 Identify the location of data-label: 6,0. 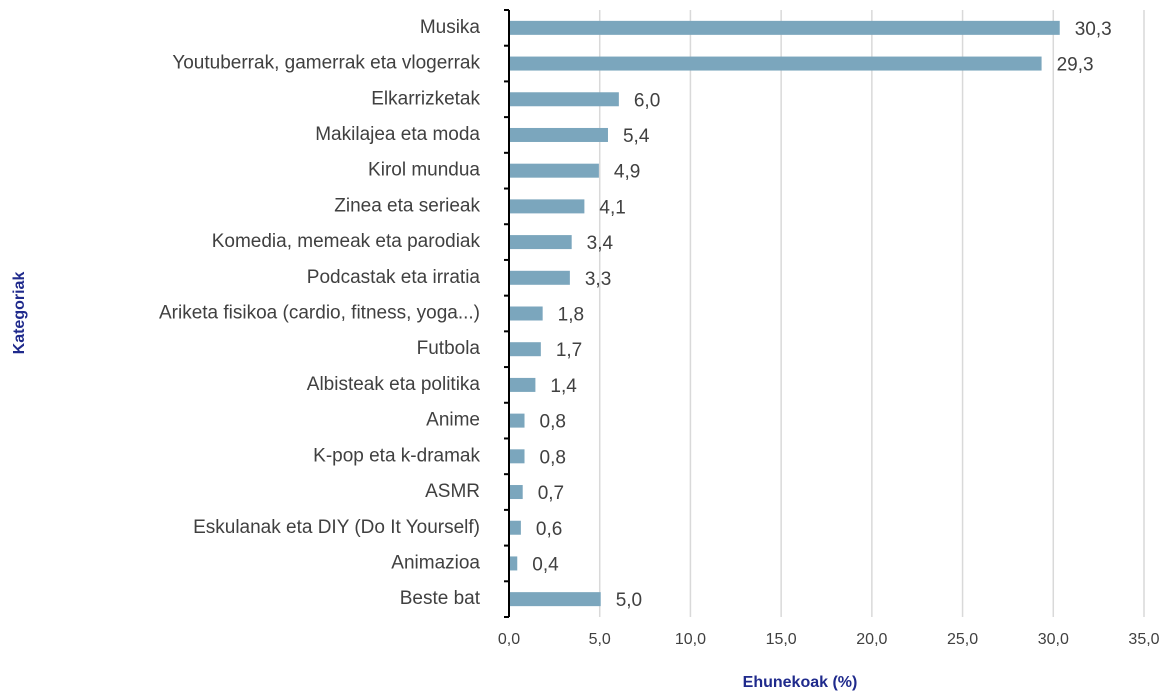
(647, 100).